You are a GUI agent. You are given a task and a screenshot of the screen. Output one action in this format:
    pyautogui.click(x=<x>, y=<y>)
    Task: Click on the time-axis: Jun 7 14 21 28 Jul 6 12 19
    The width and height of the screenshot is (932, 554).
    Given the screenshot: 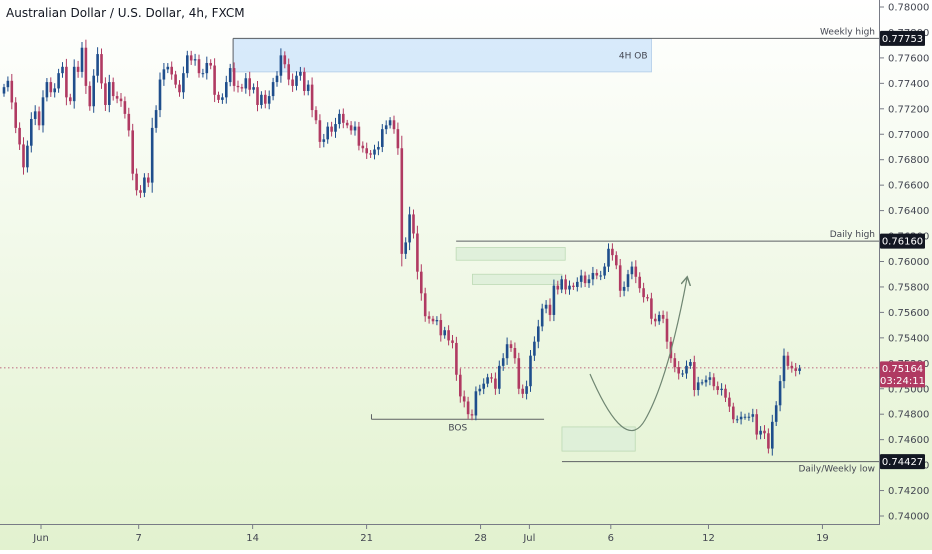 What is the action you would take?
    pyautogui.click(x=430, y=534)
    